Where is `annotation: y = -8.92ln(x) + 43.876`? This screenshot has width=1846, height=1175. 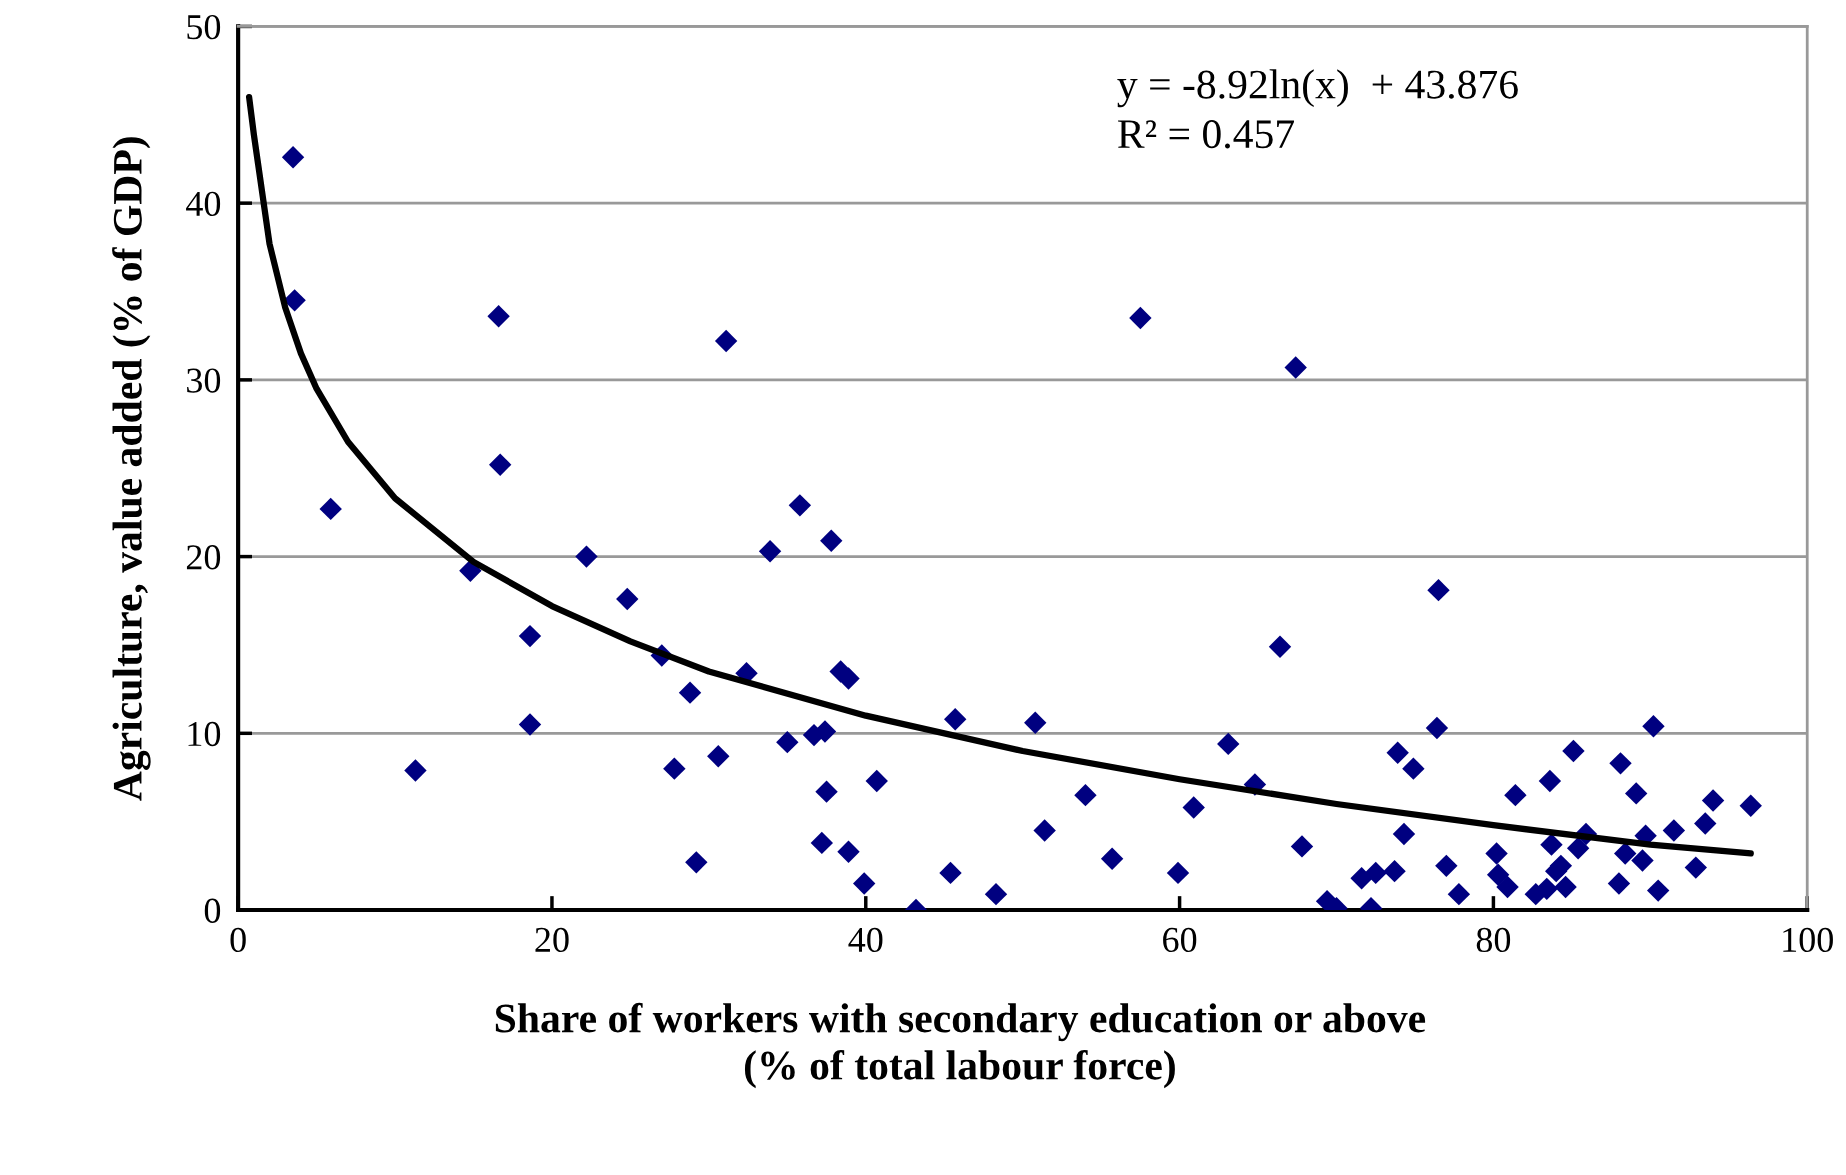 annotation: y = -8.92ln(x) + 43.876 is located at coordinates (1317, 88).